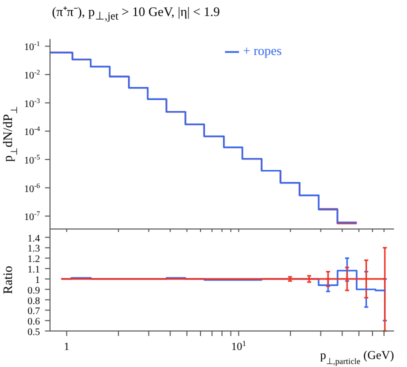 This screenshot has height=367, width=407. I want to click on y-tick-label: 1.1, so click(34, 270).